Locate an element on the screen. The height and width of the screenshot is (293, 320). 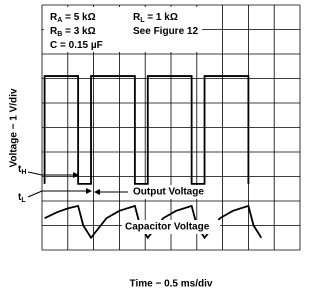
timing-label: tH is located at coordinates (22, 170).